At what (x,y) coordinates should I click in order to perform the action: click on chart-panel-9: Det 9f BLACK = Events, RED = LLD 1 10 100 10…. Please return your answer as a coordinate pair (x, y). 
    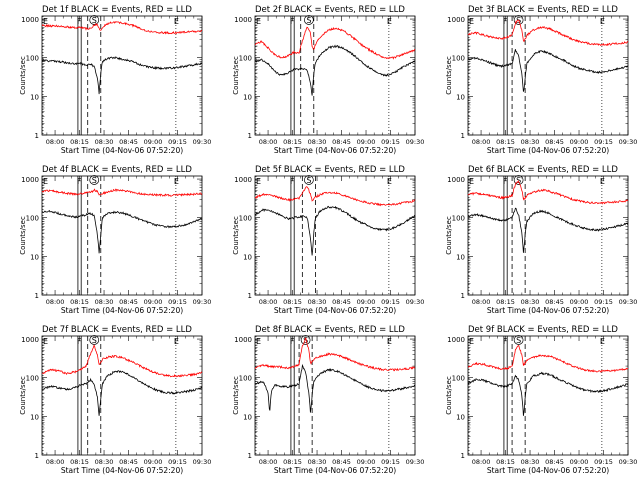
    Looking at the image, I should click on (541, 400).